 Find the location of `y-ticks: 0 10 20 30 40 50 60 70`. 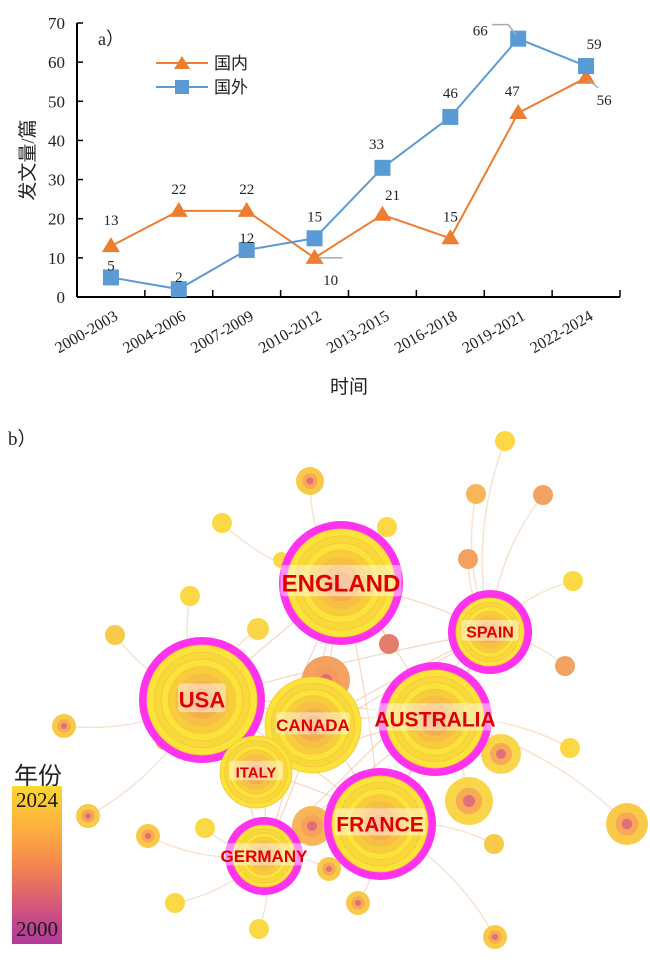

y-ticks: 0 10 20 30 40 50 60 70 is located at coordinates (65, 160).